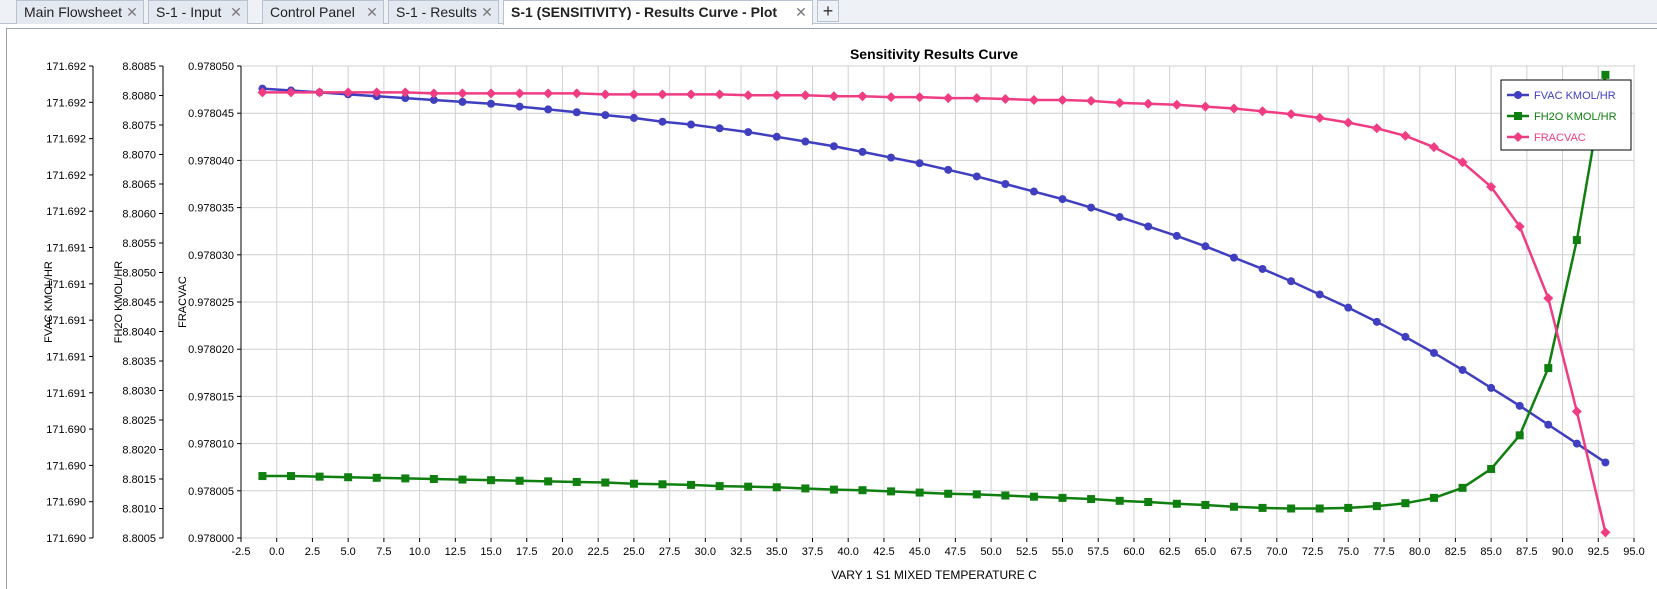 This screenshot has width=1657, height=589. What do you see at coordinates (139, 185) in the screenshot?
I see `y-tick-label-fh2o: 8.8065` at bounding box center [139, 185].